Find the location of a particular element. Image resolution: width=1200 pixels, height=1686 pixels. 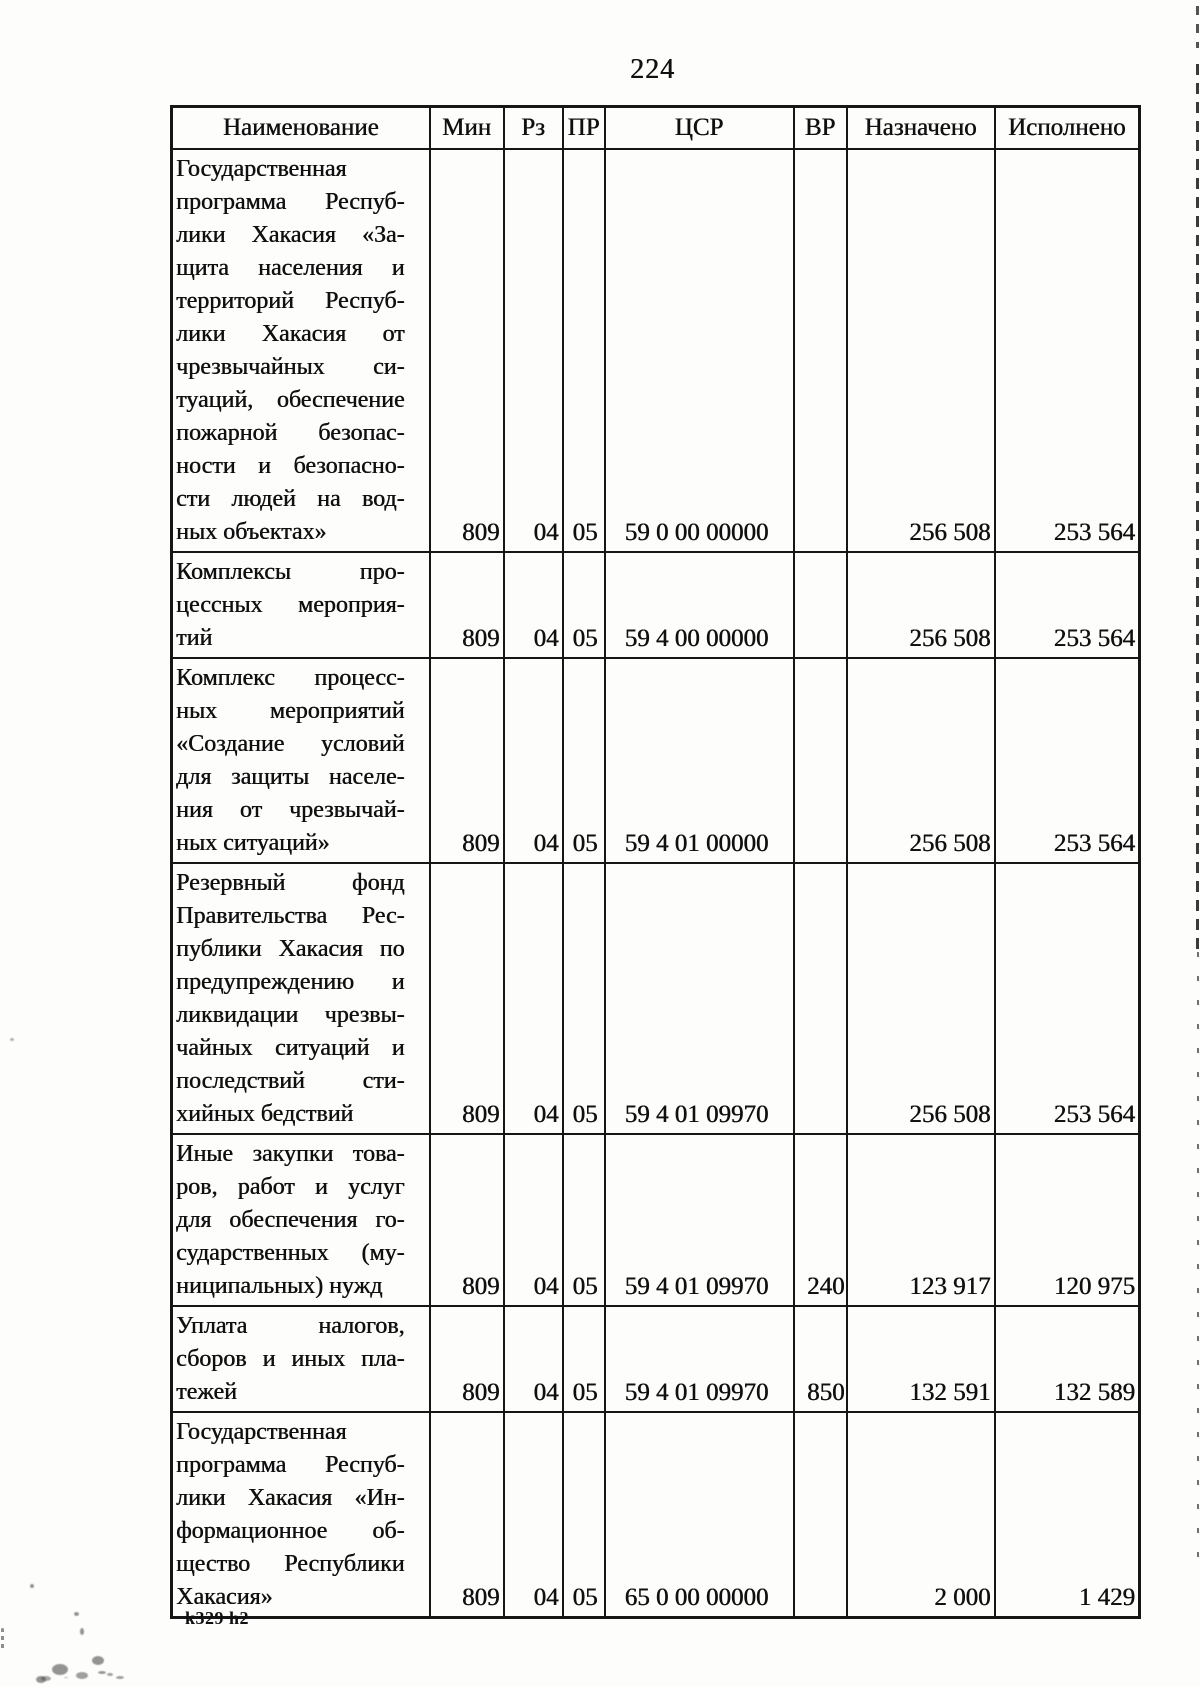

header-cell-csr: ЦСР is located at coordinates (699, 127).